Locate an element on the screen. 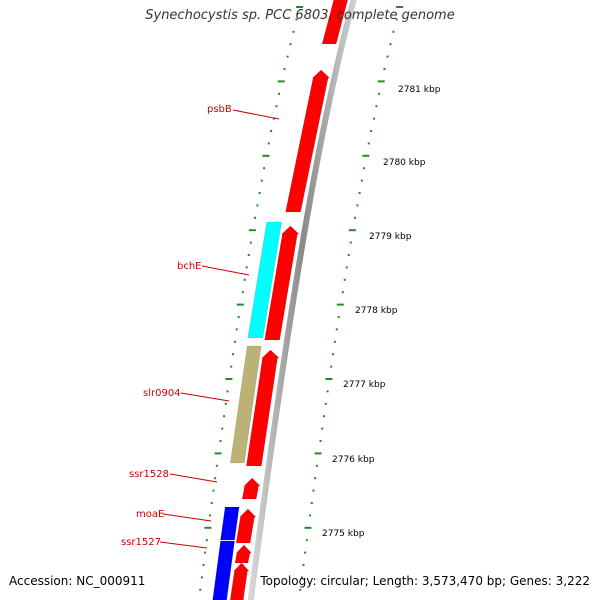 The height and width of the screenshot is (600, 600). gene-arrow-bottom is located at coordinates (239, 581).